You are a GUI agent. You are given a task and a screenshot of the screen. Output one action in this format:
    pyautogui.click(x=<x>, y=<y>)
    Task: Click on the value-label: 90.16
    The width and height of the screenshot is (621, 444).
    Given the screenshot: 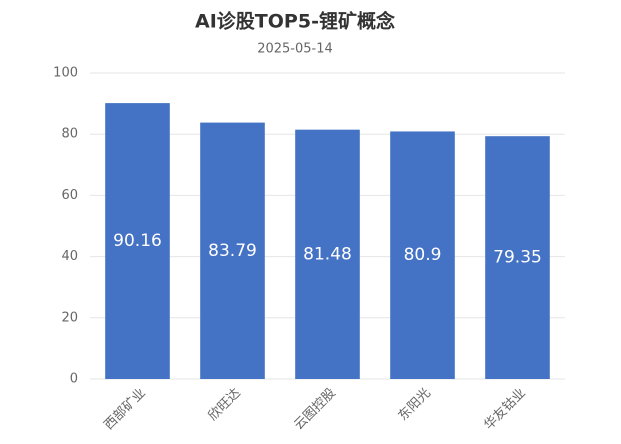 What is the action you would take?
    pyautogui.click(x=137, y=241)
    